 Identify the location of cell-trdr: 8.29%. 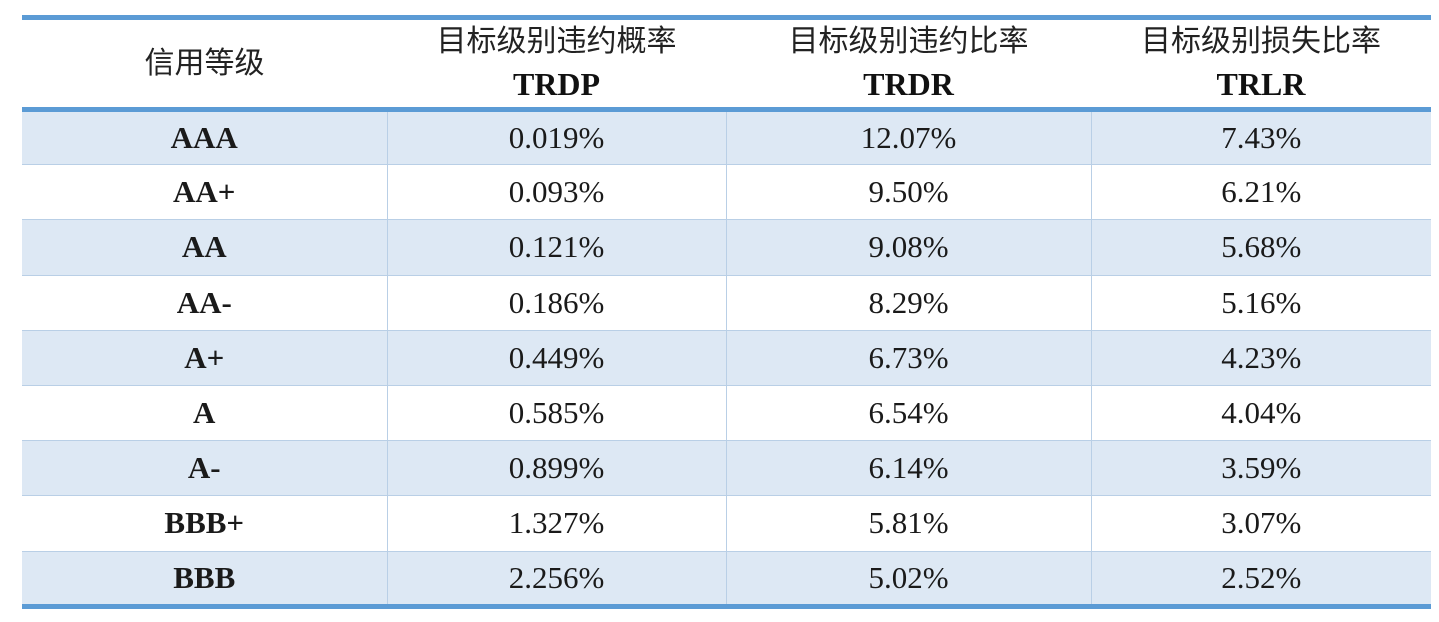
(908, 303).